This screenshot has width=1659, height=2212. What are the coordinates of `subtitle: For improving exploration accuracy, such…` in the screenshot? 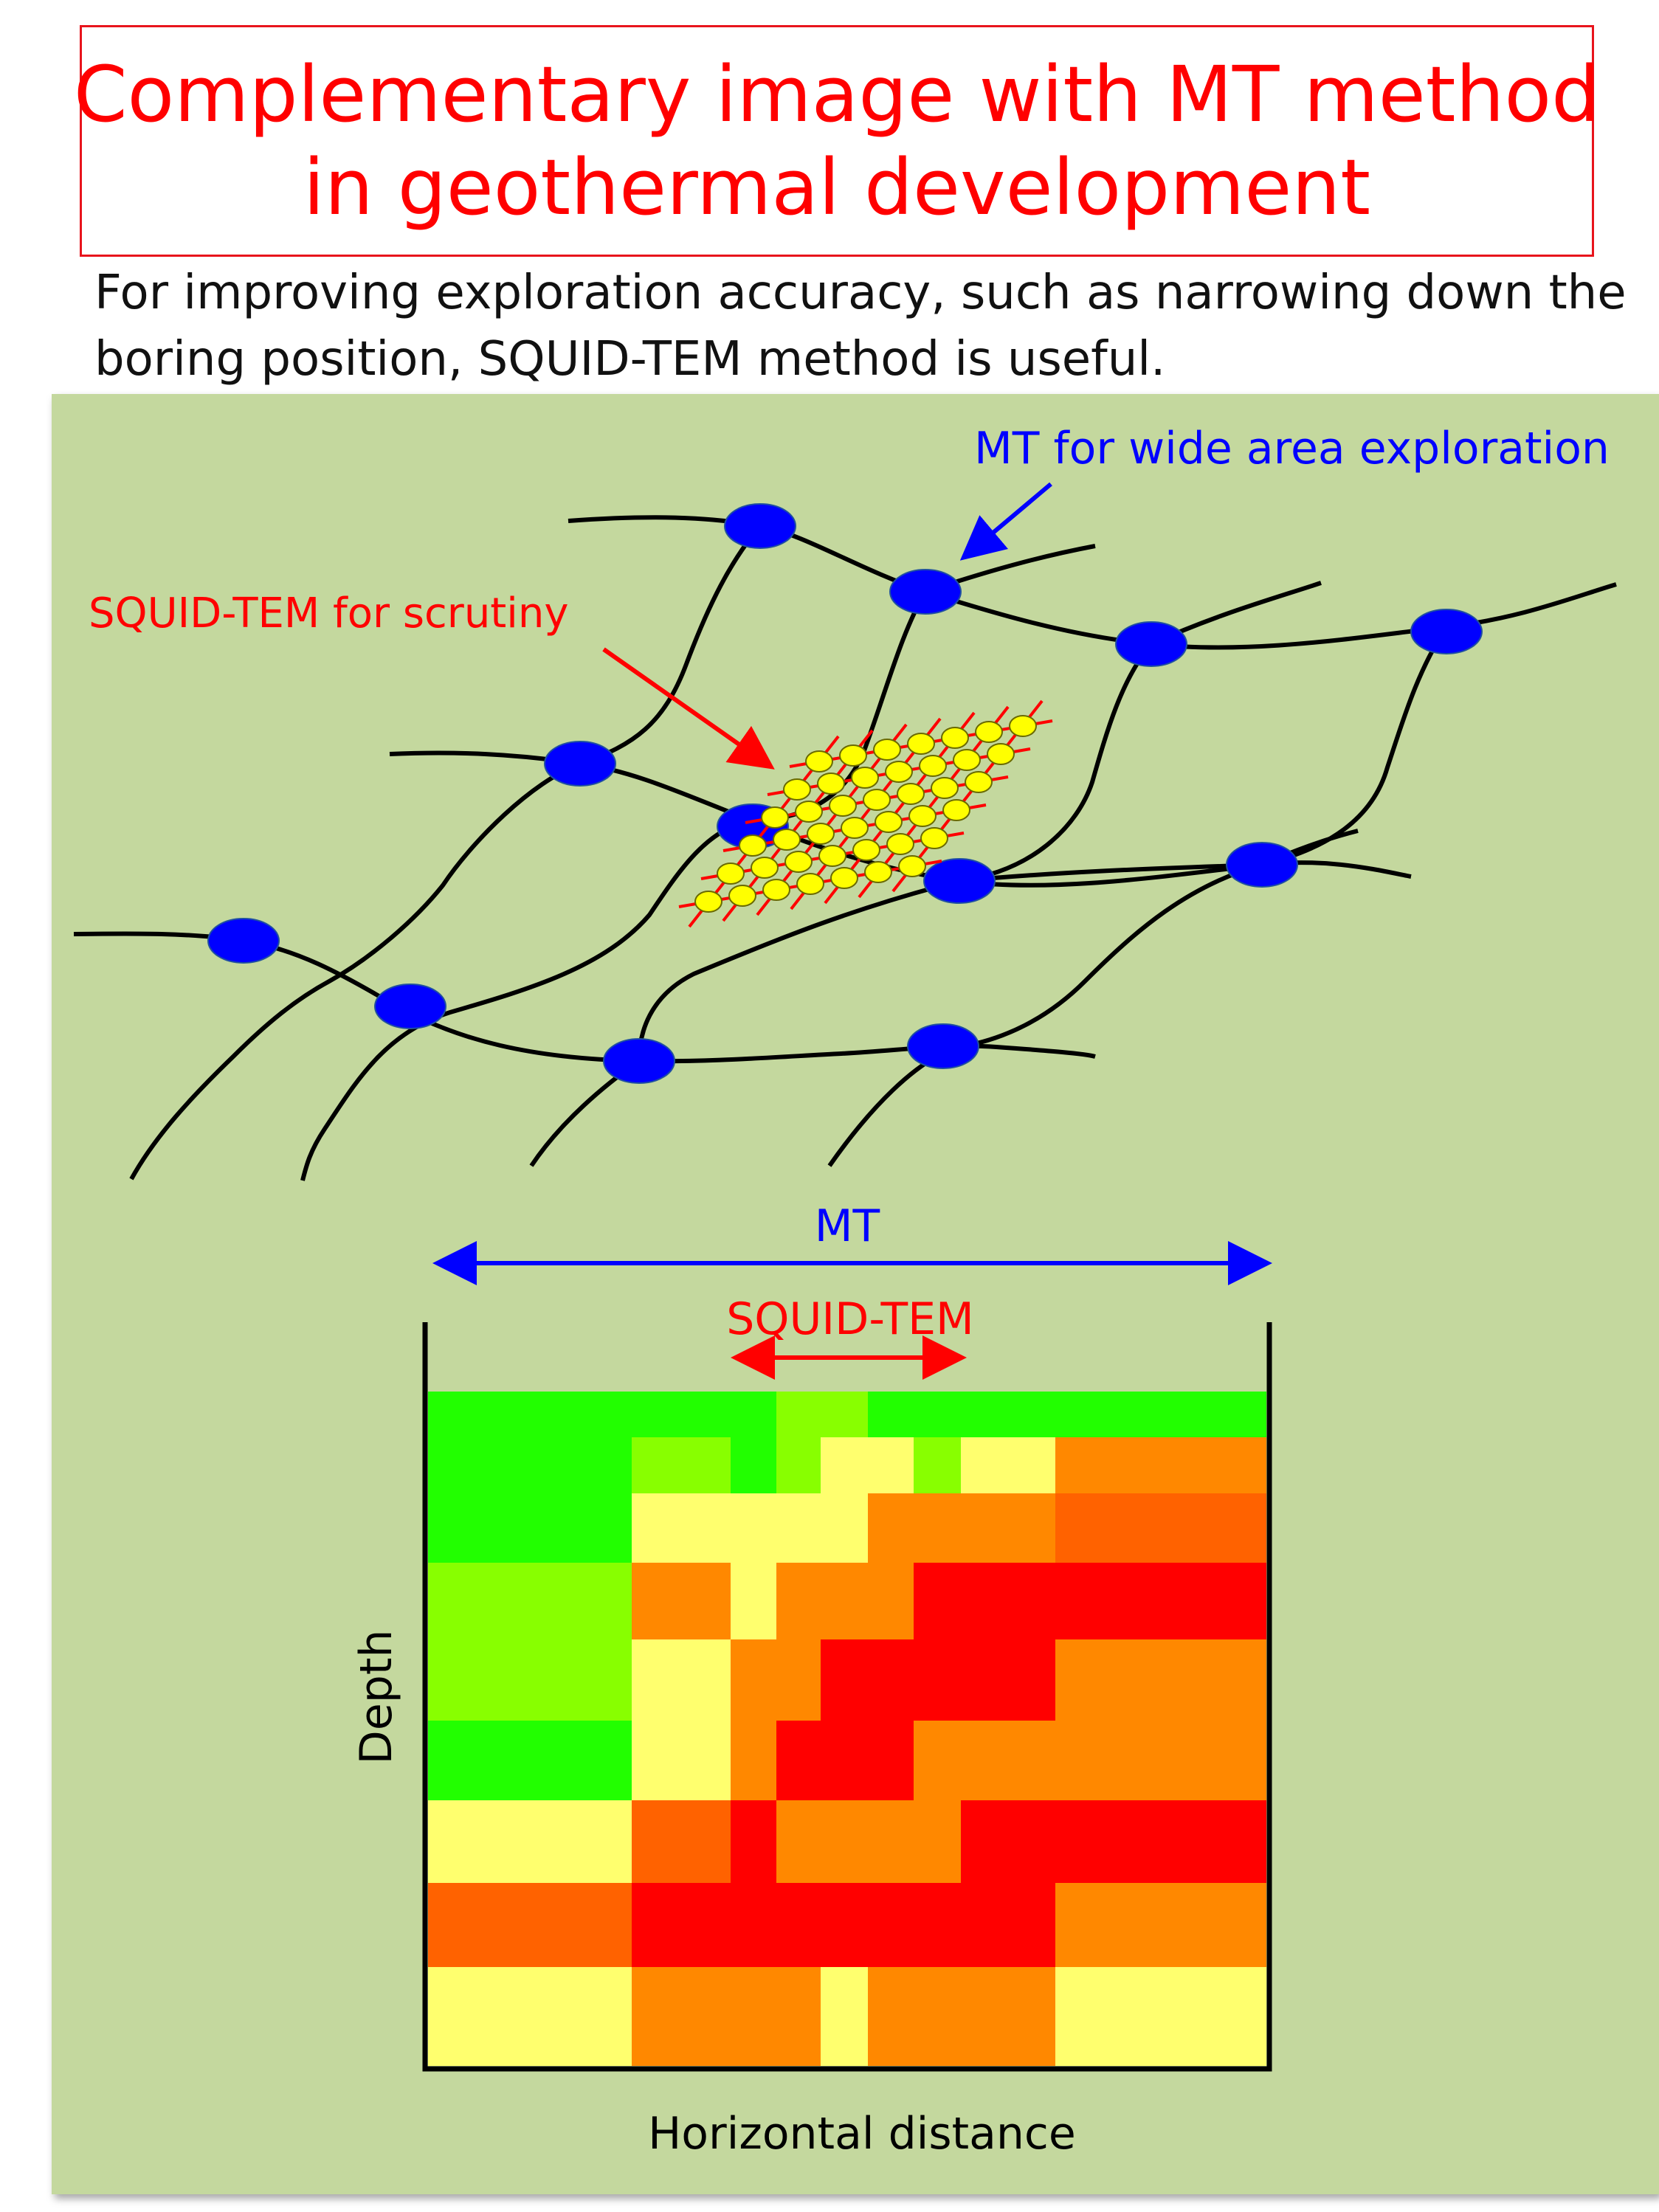 It's located at (861, 327).